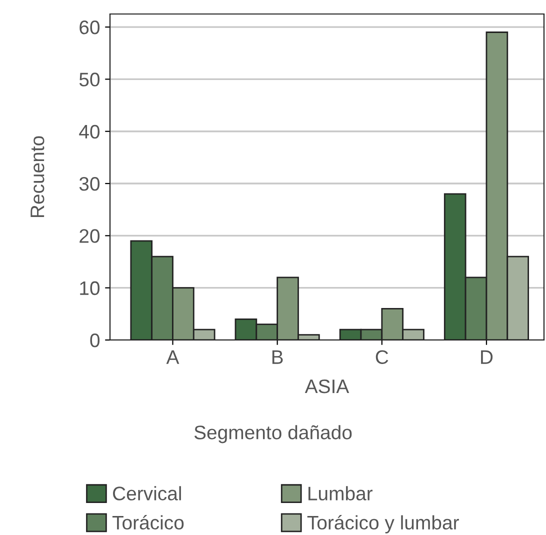 This screenshot has width=546, height=535. What do you see at coordinates (148, 522) in the screenshot?
I see `legend-label: Torácico` at bounding box center [148, 522].